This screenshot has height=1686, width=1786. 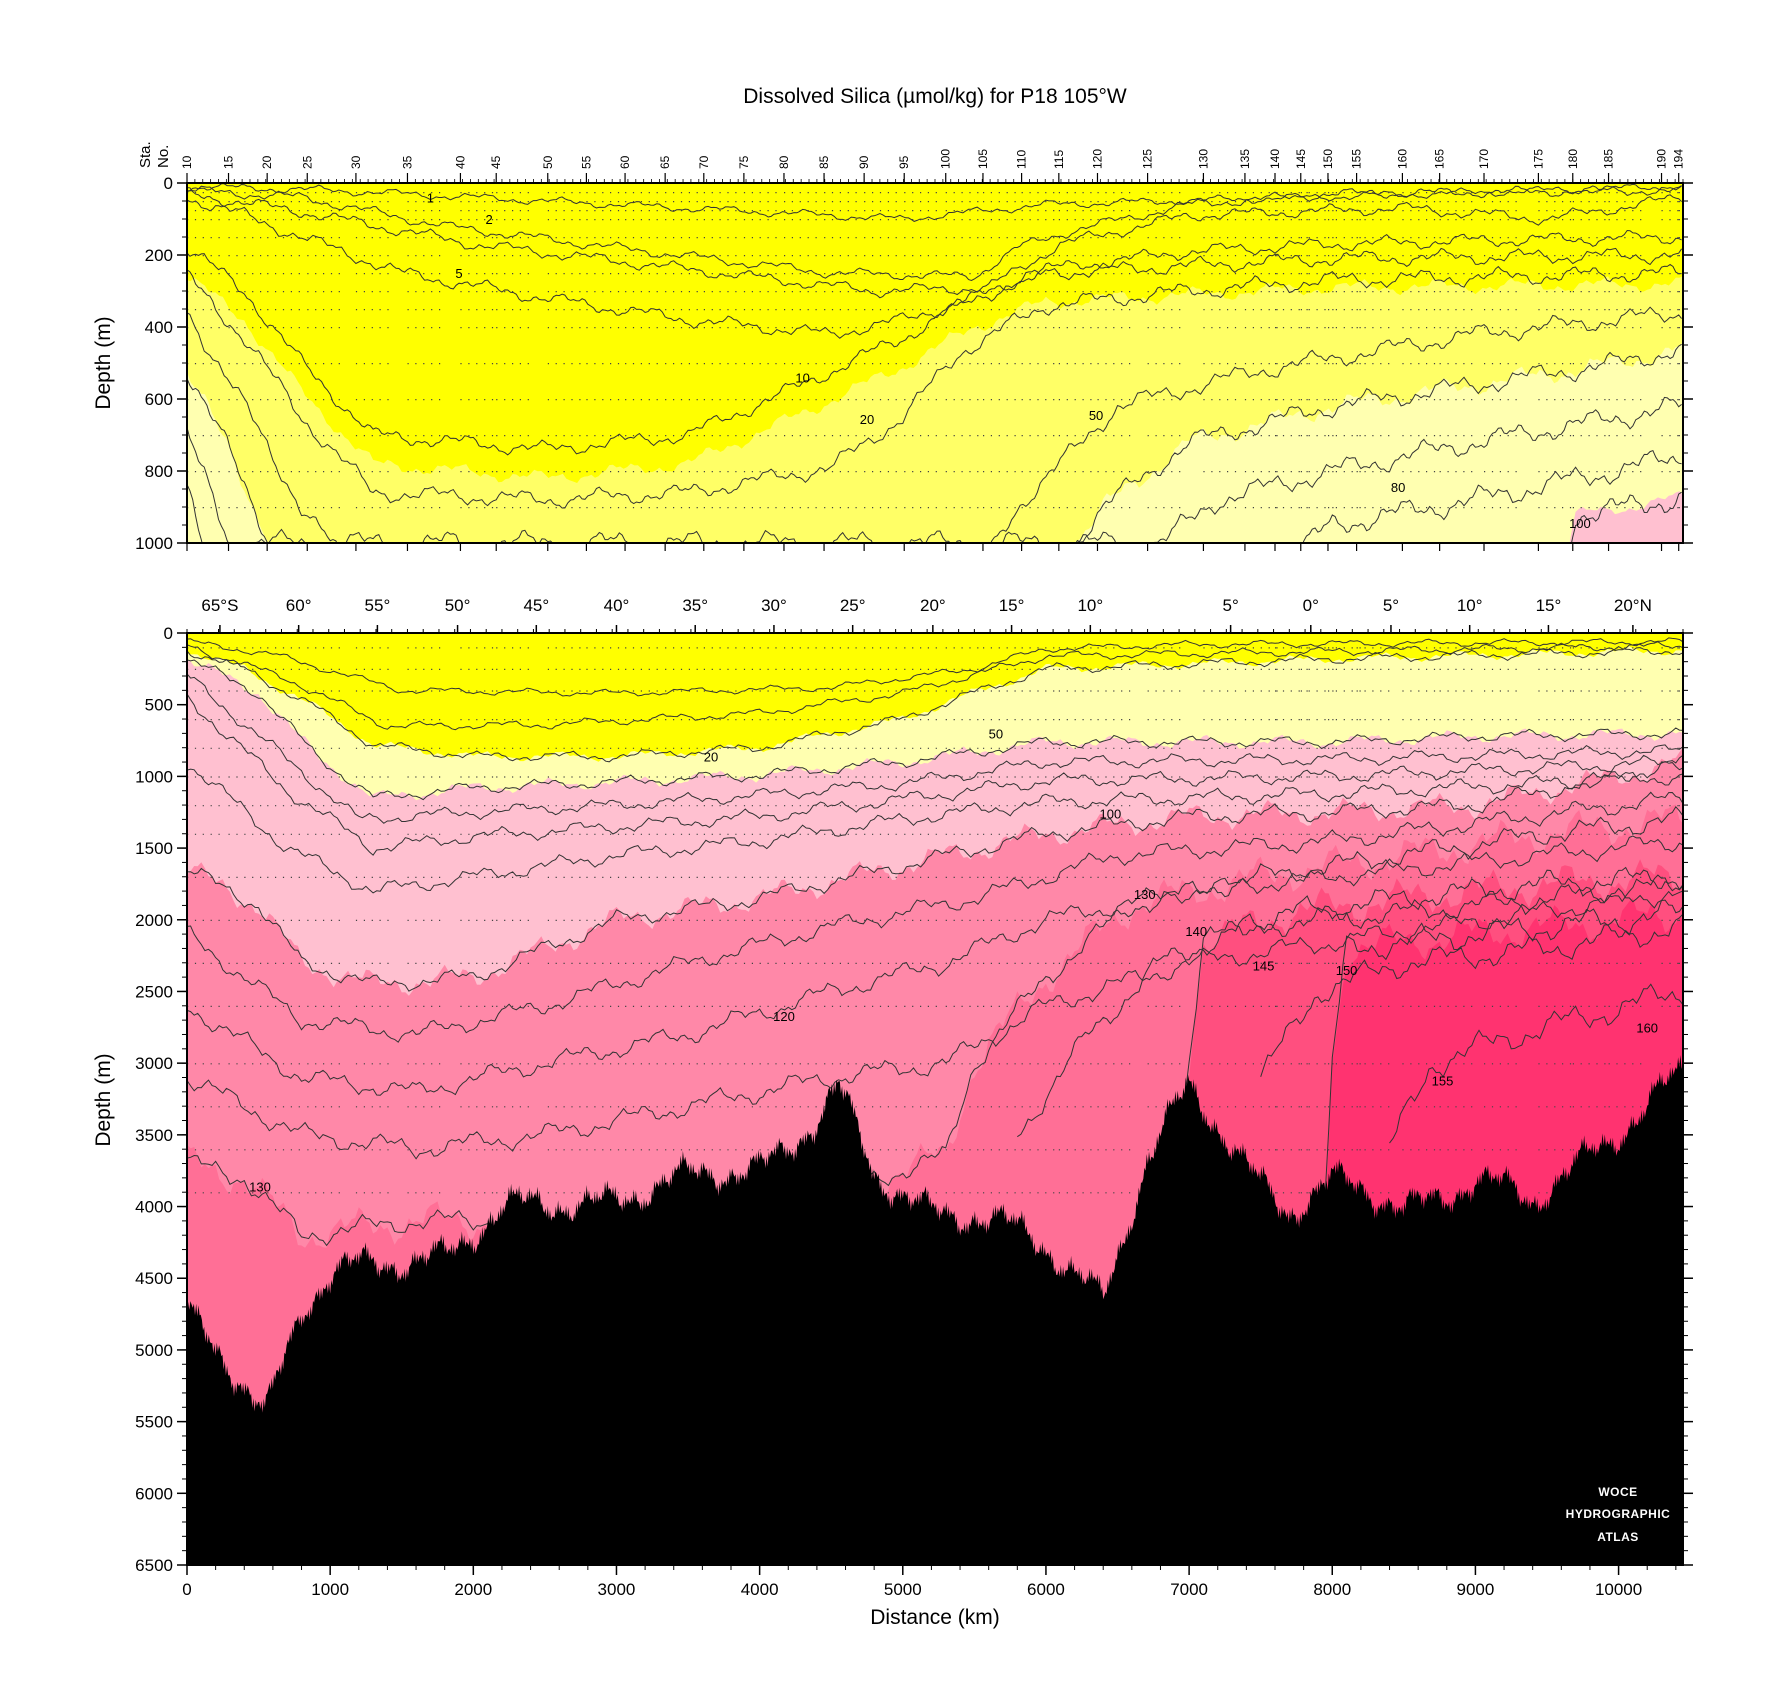 I want to click on upper-contour-label: 10, so click(x=802, y=377).